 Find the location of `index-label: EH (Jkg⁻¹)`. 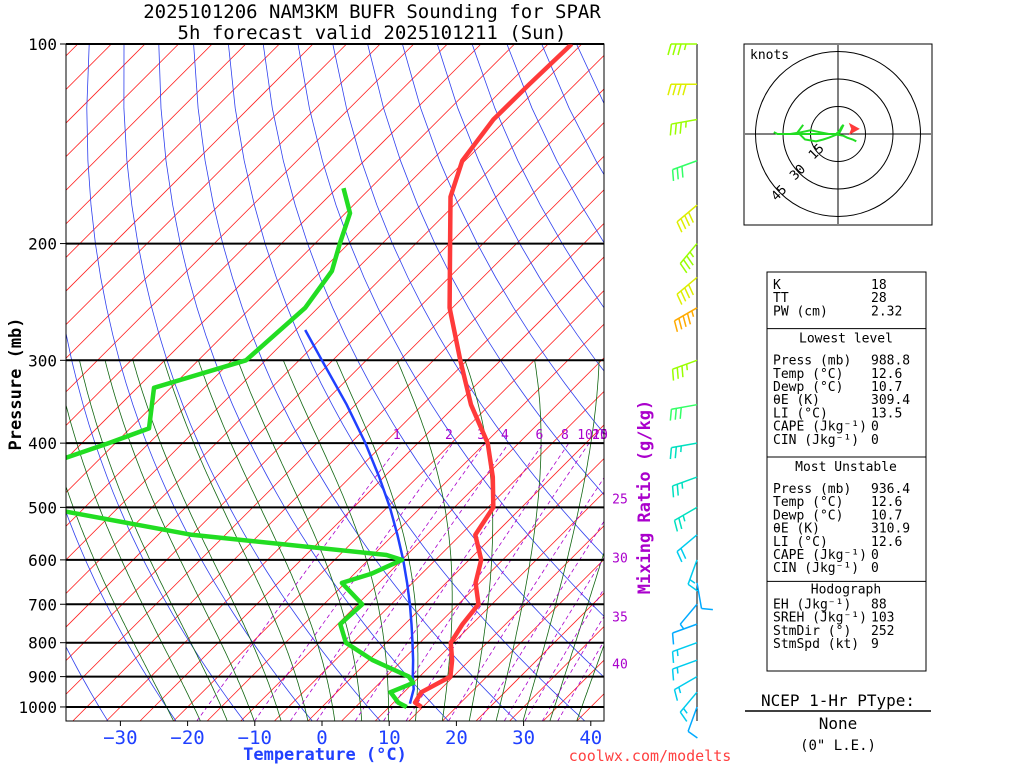

index-label: EH (Jkg⁻¹) is located at coordinates (812, 604).